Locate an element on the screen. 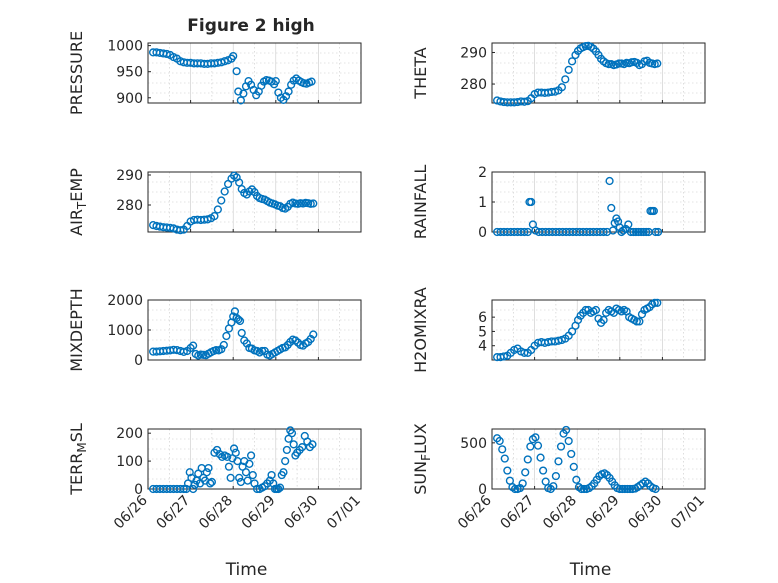 The height and width of the screenshot is (583, 778). subplot-air-temp: 280 290 AIRTEMP is located at coordinates (214, 202).